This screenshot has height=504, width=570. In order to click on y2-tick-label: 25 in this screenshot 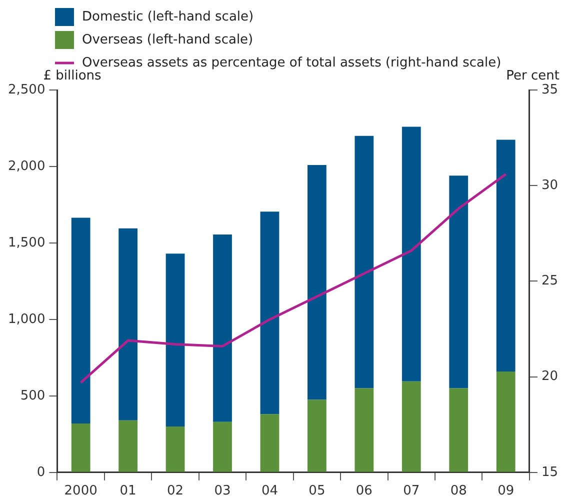, I will do `click(549, 281)`.